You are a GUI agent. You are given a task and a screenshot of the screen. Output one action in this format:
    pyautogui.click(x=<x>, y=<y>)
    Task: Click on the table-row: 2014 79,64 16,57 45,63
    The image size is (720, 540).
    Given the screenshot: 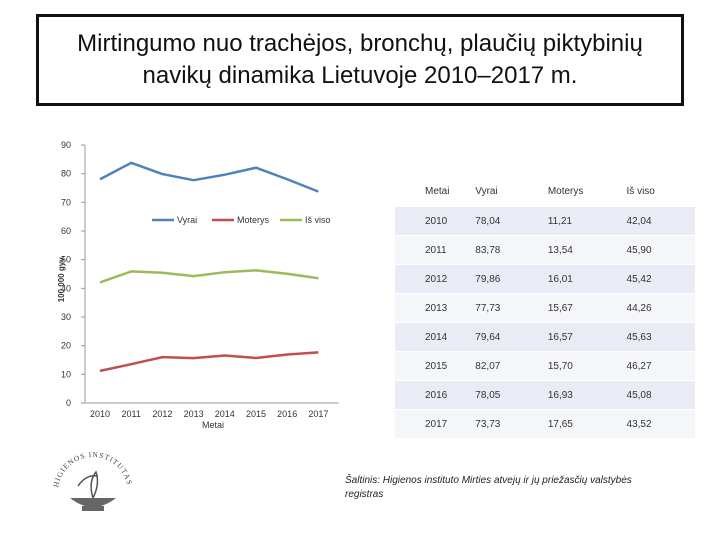 What is the action you would take?
    pyautogui.click(x=545, y=337)
    